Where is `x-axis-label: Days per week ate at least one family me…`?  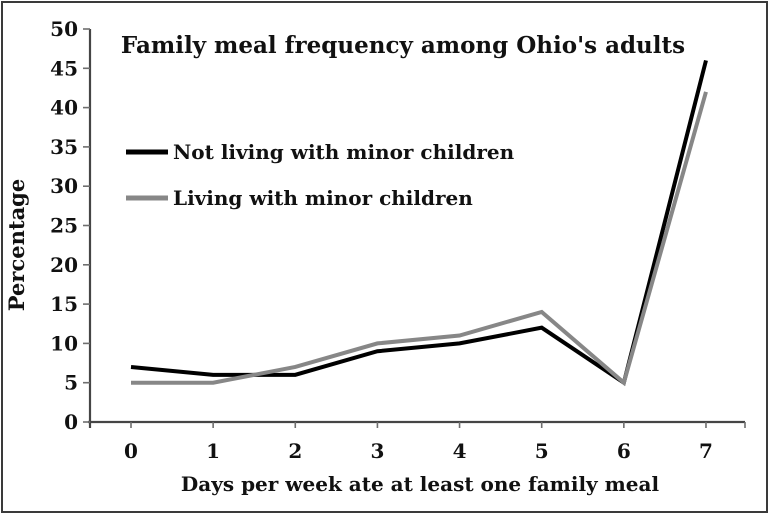 x-axis-label: Days per week ate at least one family me… is located at coordinates (420, 484).